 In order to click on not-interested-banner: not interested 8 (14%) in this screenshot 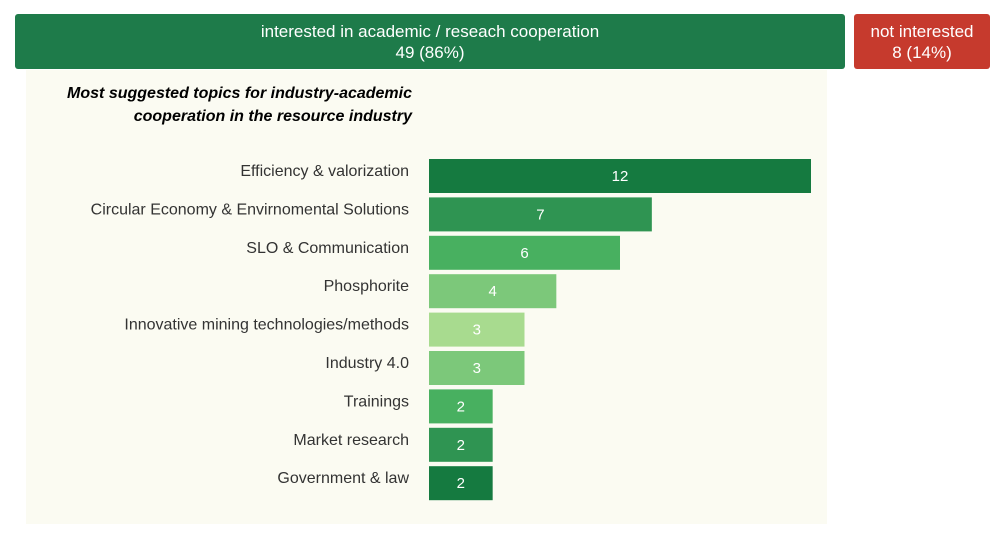, I will do `click(922, 41)`.